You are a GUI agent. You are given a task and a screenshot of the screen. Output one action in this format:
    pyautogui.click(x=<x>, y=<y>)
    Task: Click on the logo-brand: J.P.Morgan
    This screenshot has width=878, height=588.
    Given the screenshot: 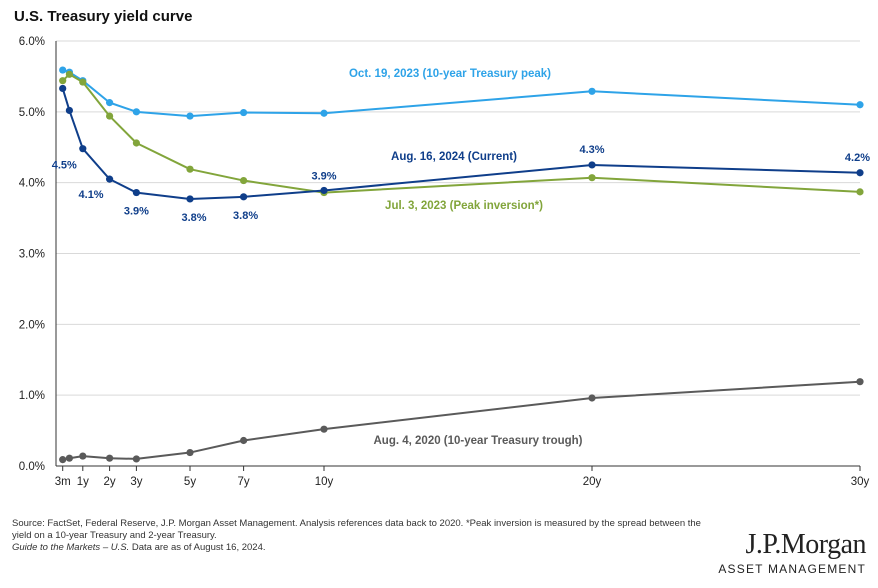 What is the action you would take?
    pyautogui.click(x=805, y=544)
    